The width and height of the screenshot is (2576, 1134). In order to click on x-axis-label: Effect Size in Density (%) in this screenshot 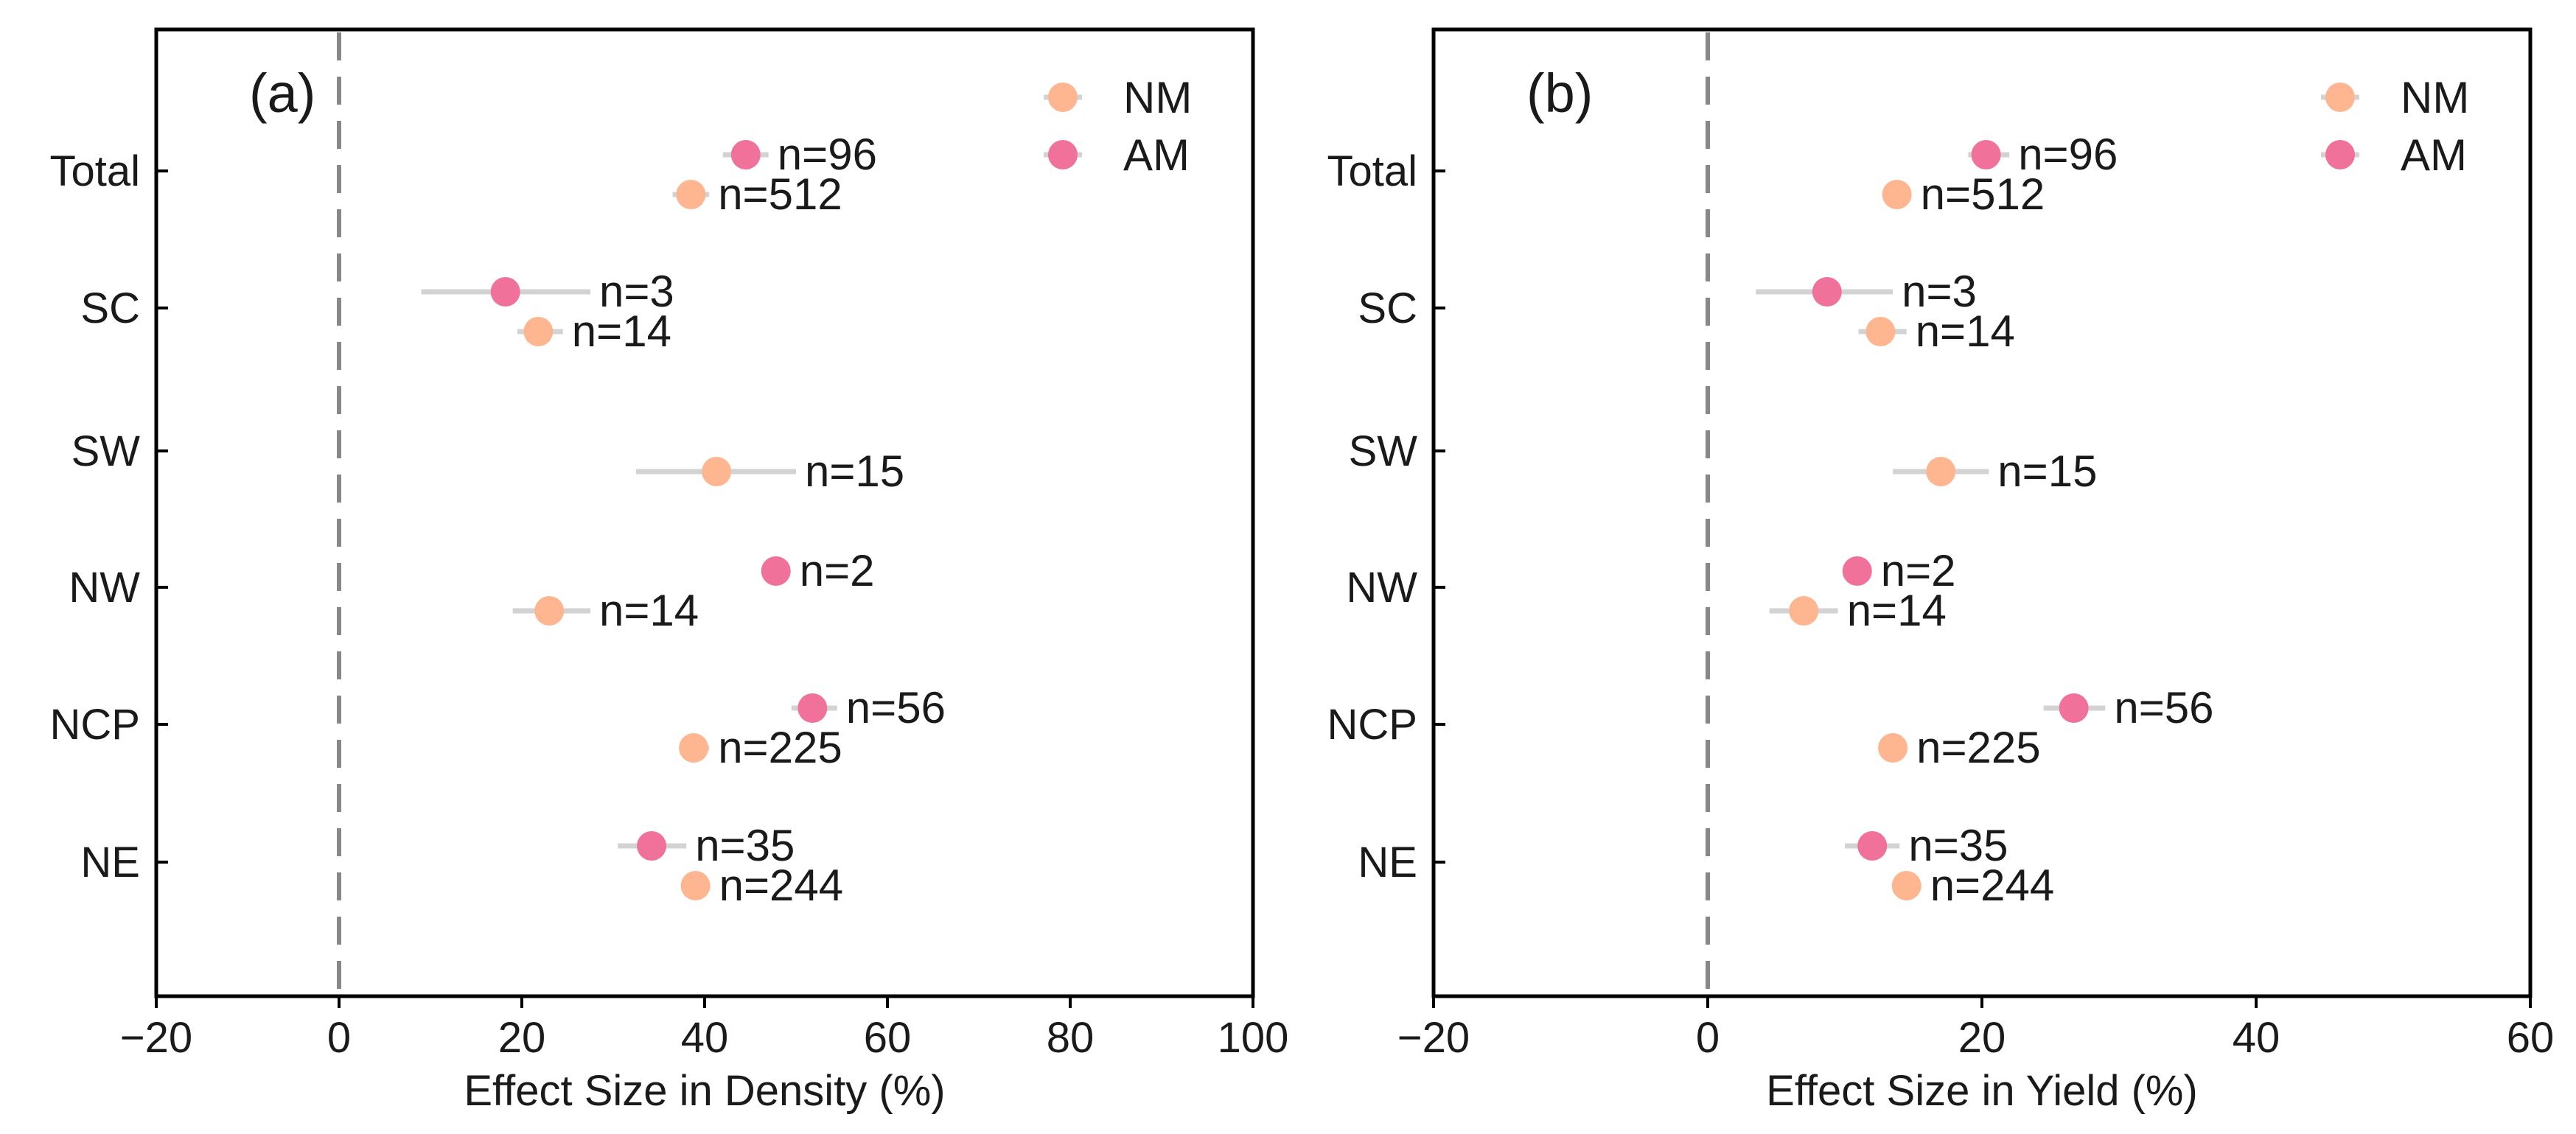, I will do `click(704, 1091)`.